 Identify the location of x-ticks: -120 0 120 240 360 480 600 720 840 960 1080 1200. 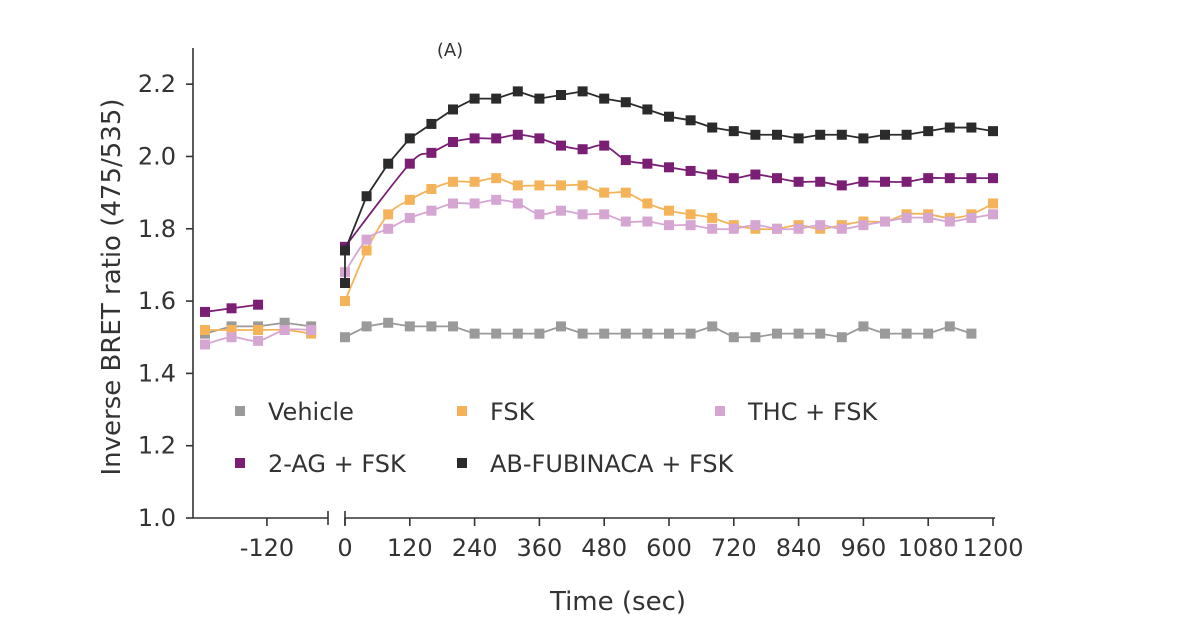
(632, 540).